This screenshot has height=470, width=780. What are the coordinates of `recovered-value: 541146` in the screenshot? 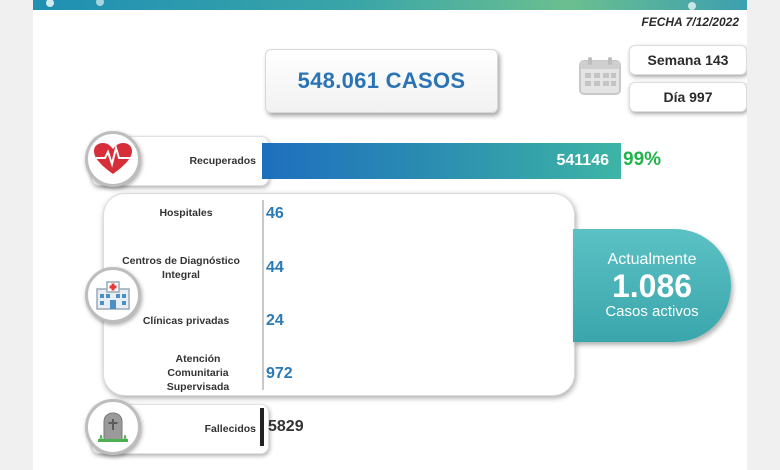 It's located at (582, 160).